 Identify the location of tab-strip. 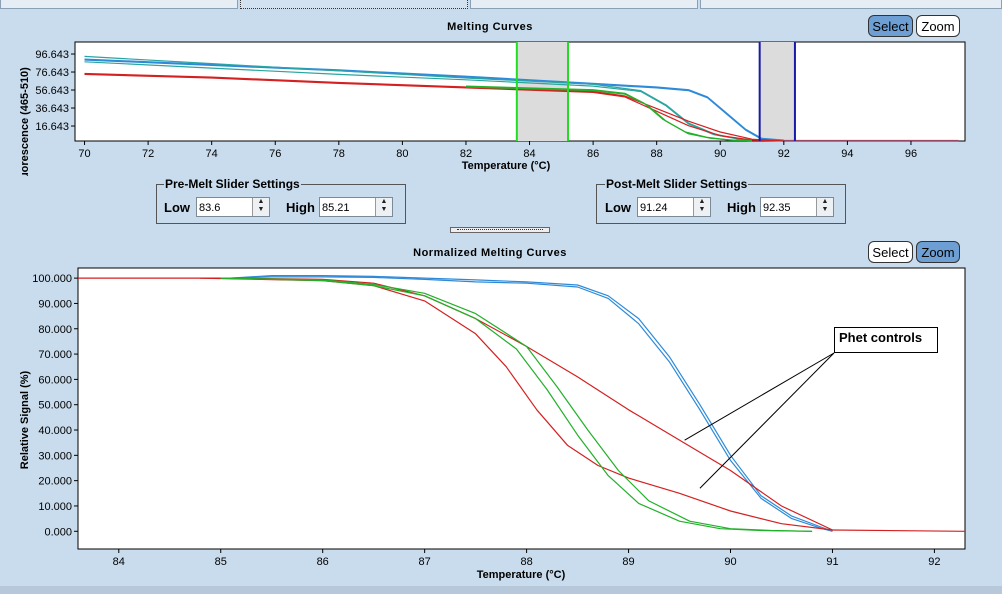
(501, 5).